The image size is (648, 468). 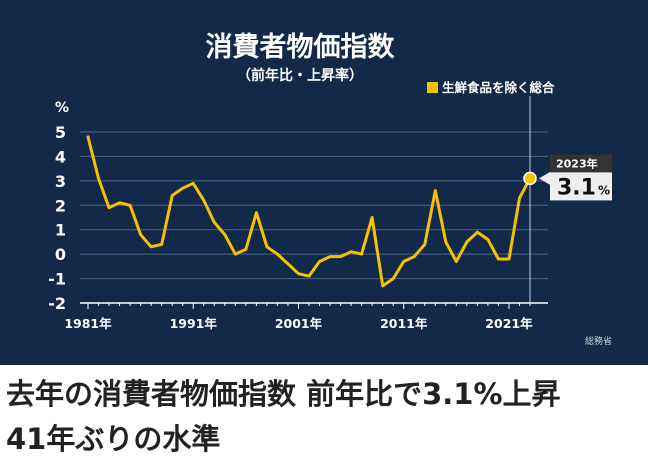 I want to click on callout-value-unit: %, so click(x=604, y=190).